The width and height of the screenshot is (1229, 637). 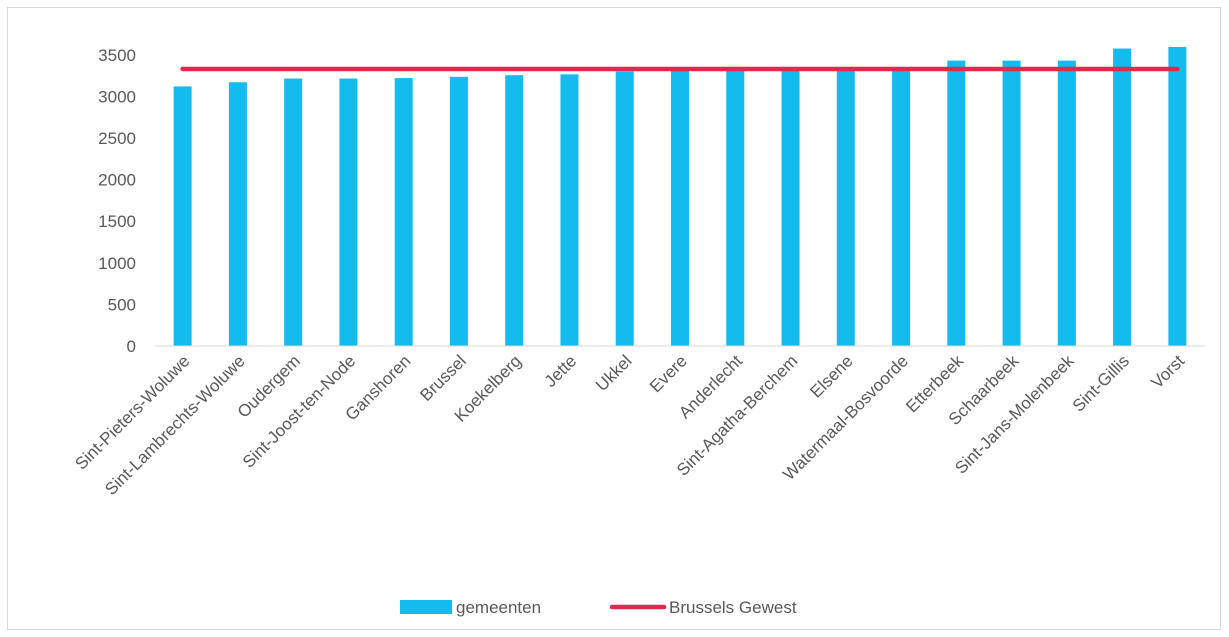 I want to click on x-tick-label: Evere, so click(x=668, y=373).